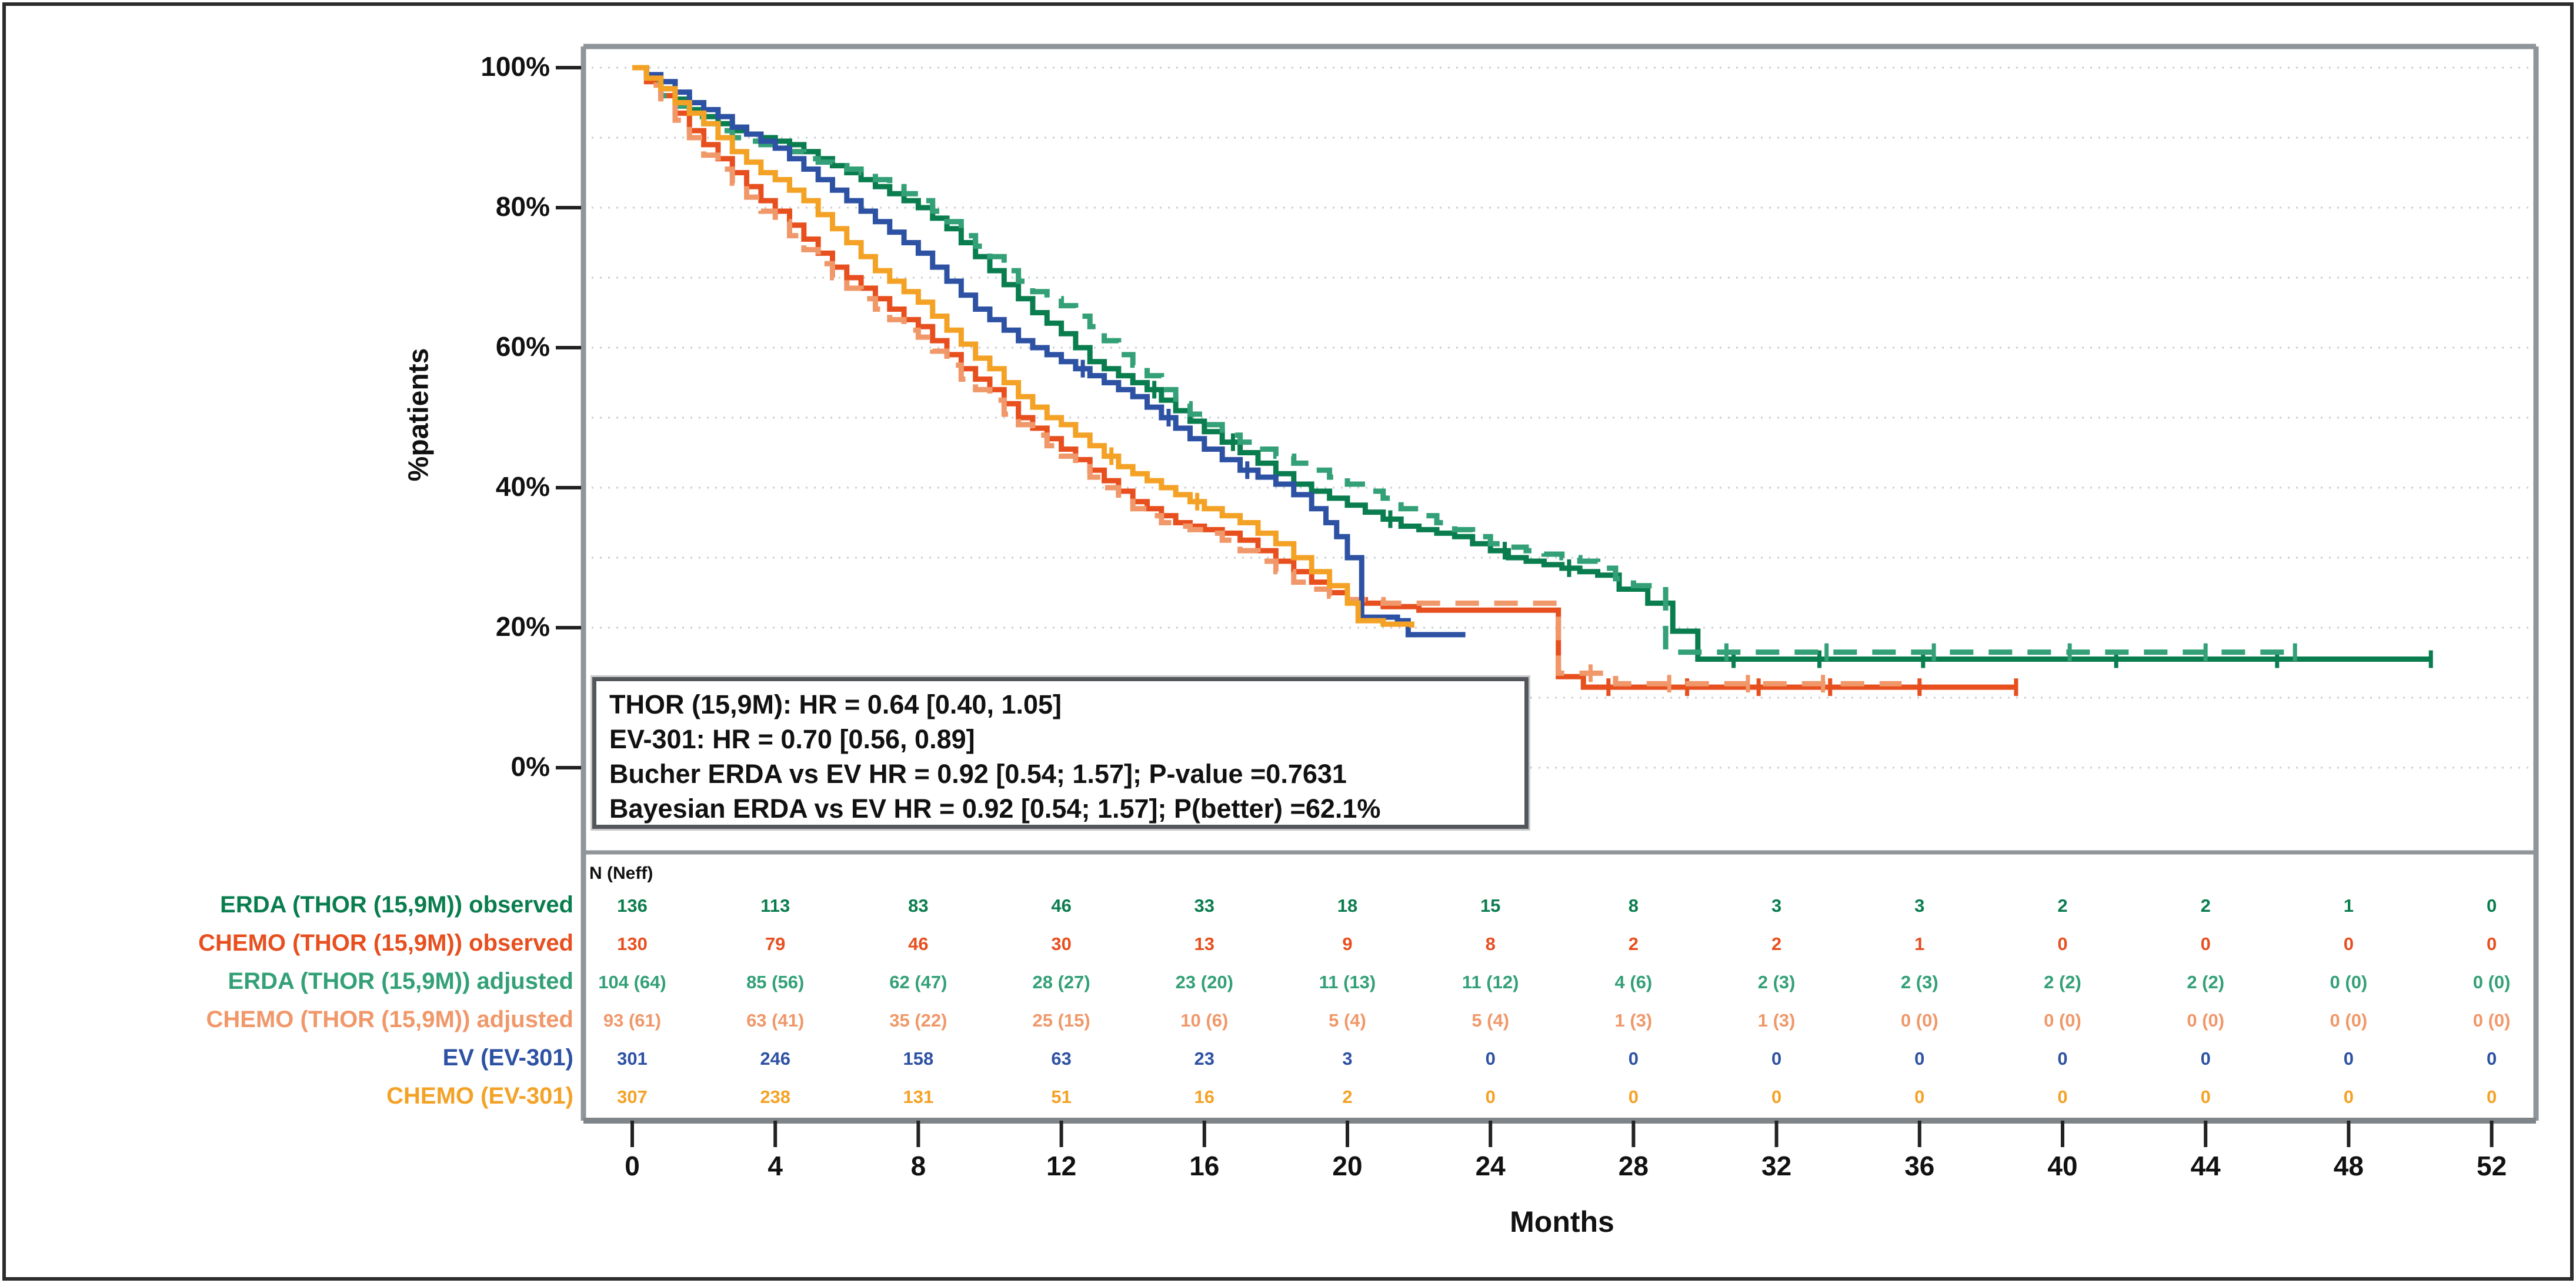 This screenshot has height=1283, width=2576. What do you see at coordinates (1919, 1097) in the screenshot?
I see `risk-cell-r6-m36: 0` at bounding box center [1919, 1097].